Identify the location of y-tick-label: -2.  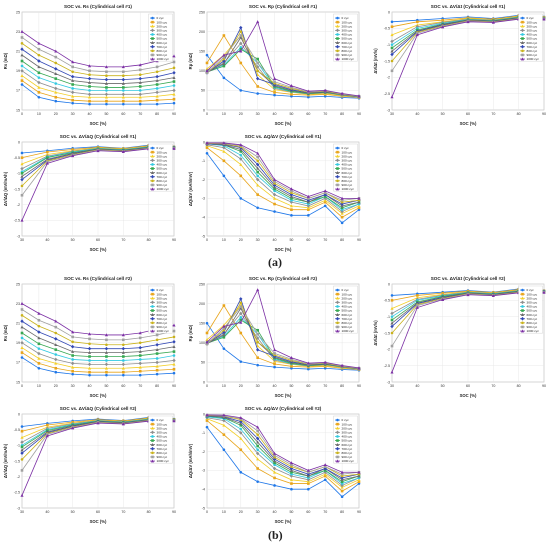
(388, 350).